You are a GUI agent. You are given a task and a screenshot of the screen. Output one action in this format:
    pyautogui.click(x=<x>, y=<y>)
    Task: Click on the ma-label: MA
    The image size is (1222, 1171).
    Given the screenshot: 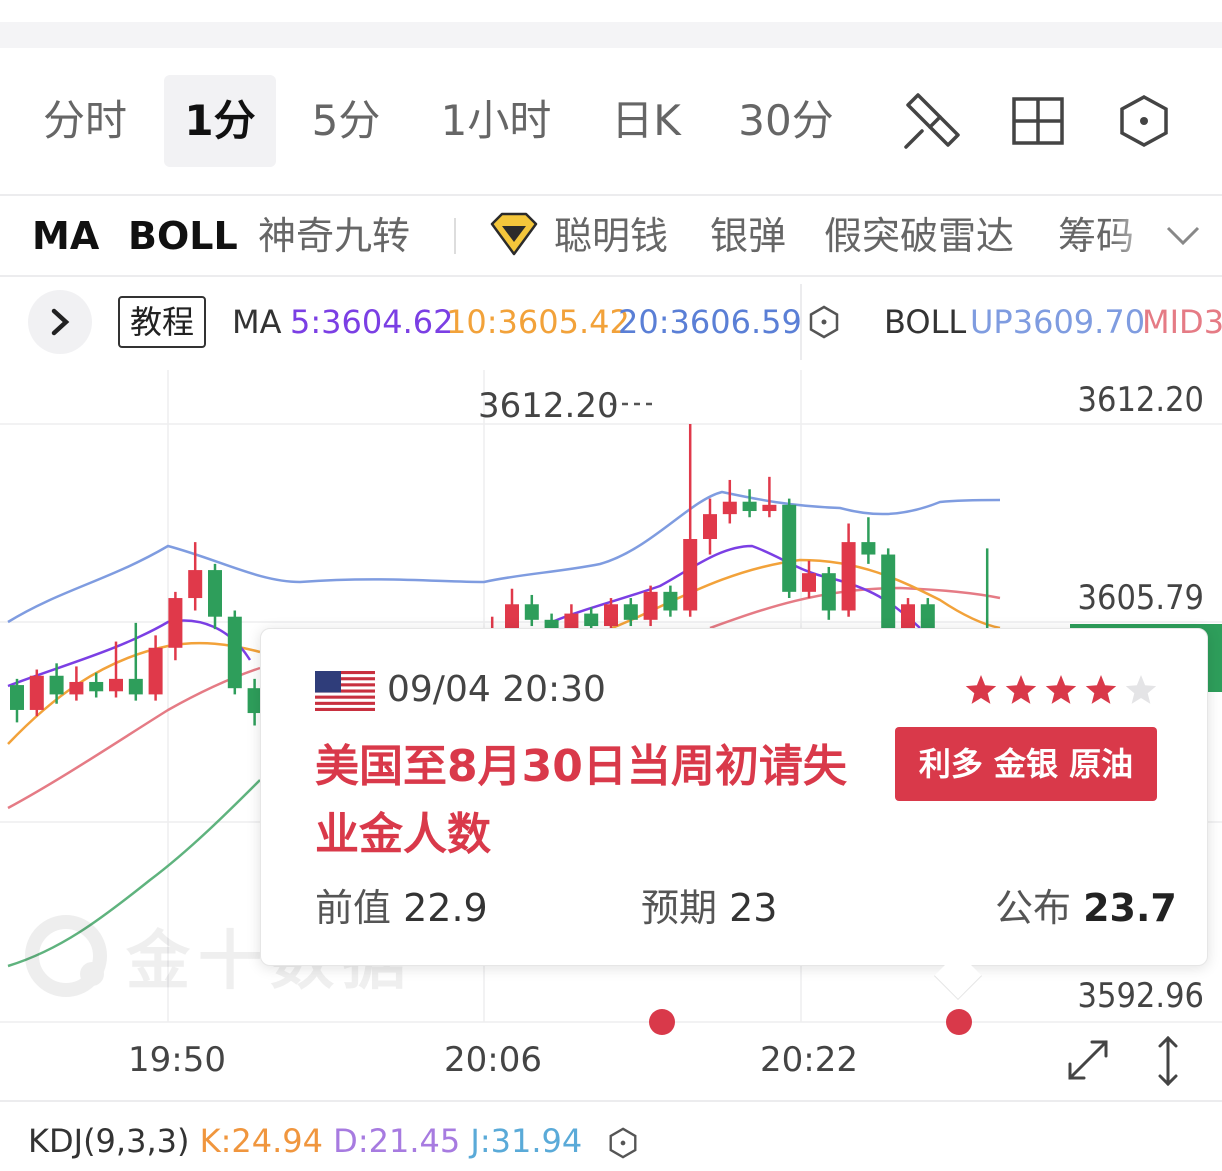 What is the action you would take?
    pyautogui.click(x=257, y=322)
    